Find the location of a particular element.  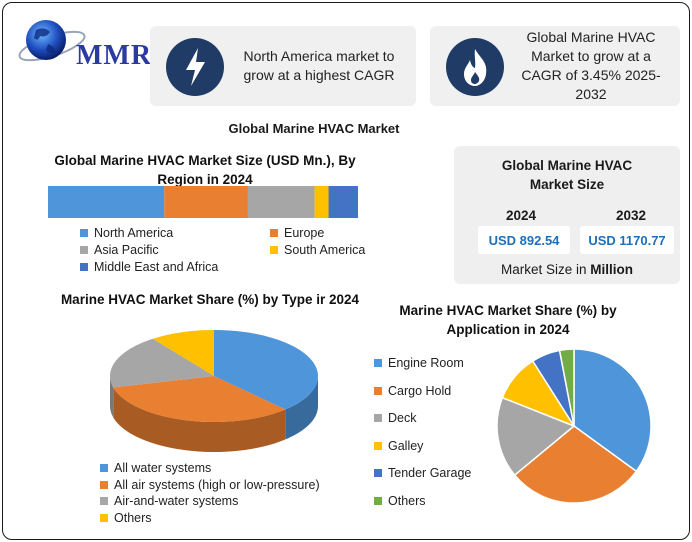

application-legend-item: Engine Room is located at coordinates (419, 363).